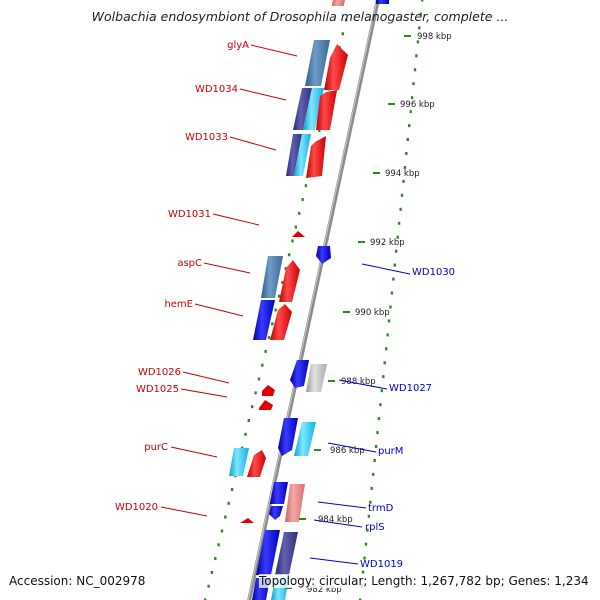 This screenshot has height=600, width=600. I want to click on gene-label-WD1025: WD1025, so click(157, 389).